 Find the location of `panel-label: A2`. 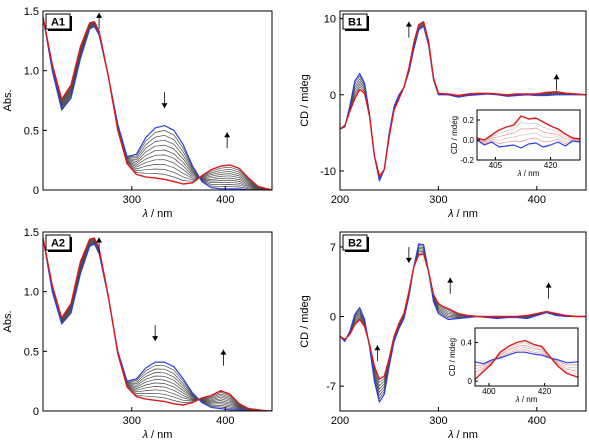

panel-label: A2 is located at coordinates (58, 244).